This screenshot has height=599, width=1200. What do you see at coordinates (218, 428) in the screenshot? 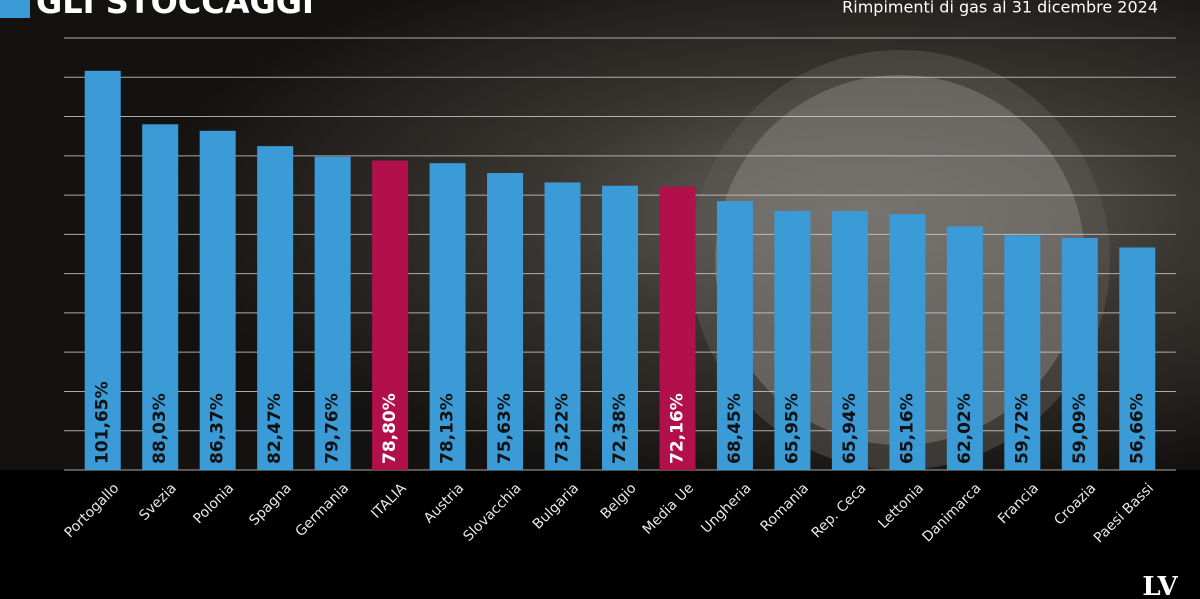
I see `value-label: 86,37%` at bounding box center [218, 428].